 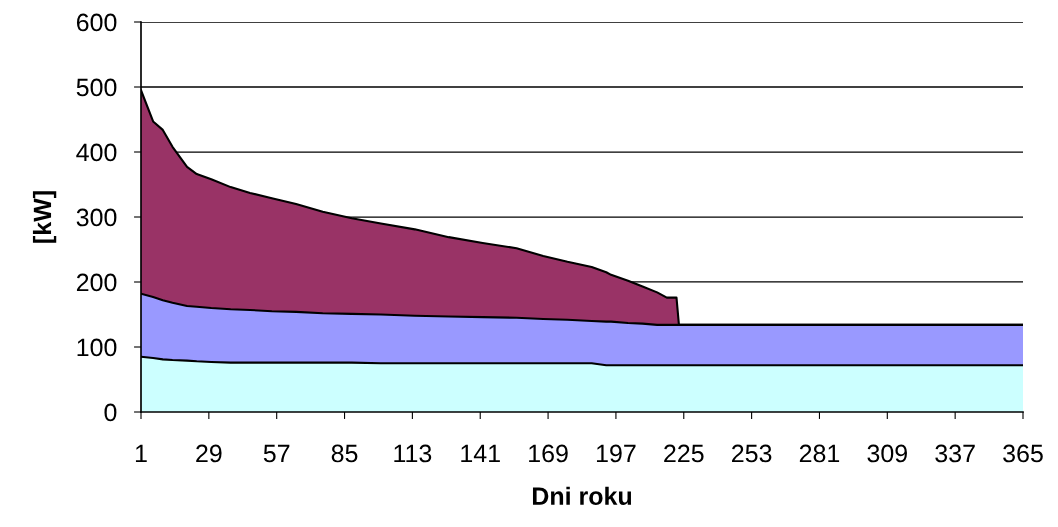 What do you see at coordinates (110, 412) in the screenshot?
I see `y-tick-label: 0` at bounding box center [110, 412].